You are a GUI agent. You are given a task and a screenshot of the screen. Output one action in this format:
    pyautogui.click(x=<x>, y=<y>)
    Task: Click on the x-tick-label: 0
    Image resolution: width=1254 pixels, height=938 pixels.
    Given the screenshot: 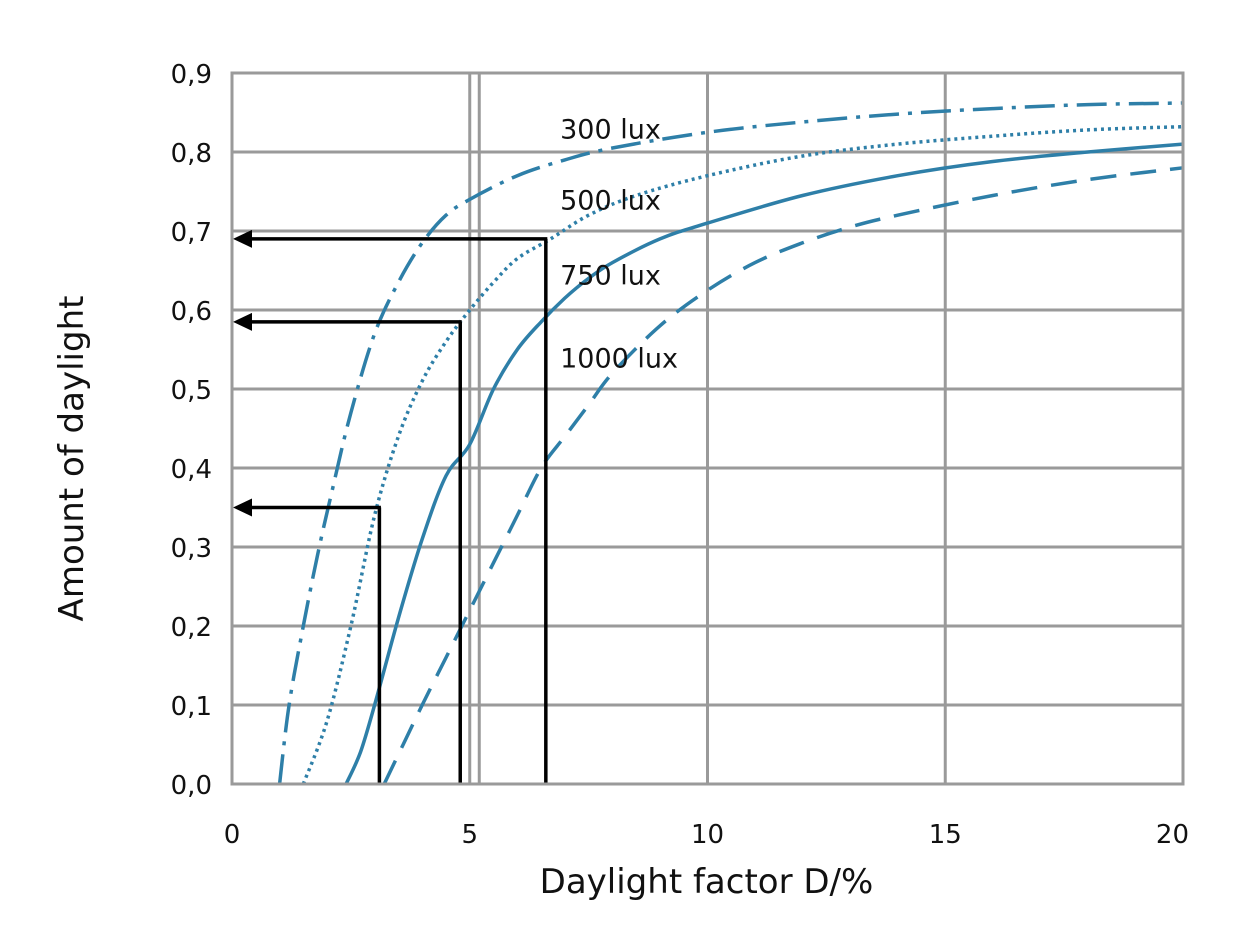 What is the action you would take?
    pyautogui.click(x=232, y=835)
    